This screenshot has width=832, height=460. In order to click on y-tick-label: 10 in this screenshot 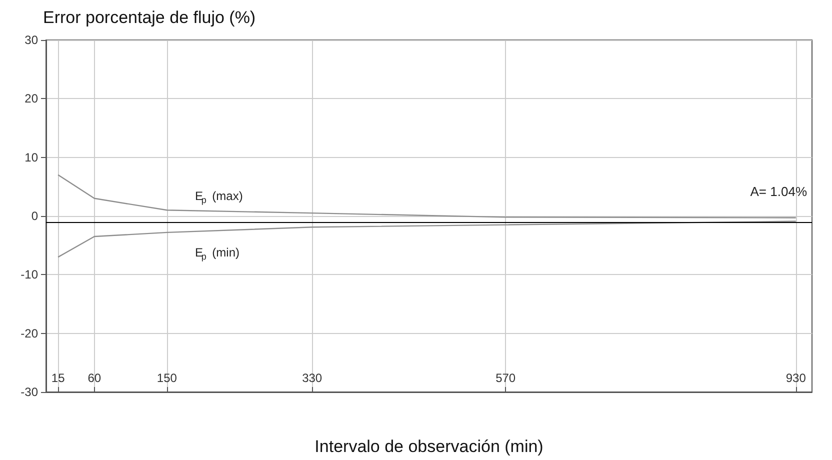, I will do `click(31, 157)`.